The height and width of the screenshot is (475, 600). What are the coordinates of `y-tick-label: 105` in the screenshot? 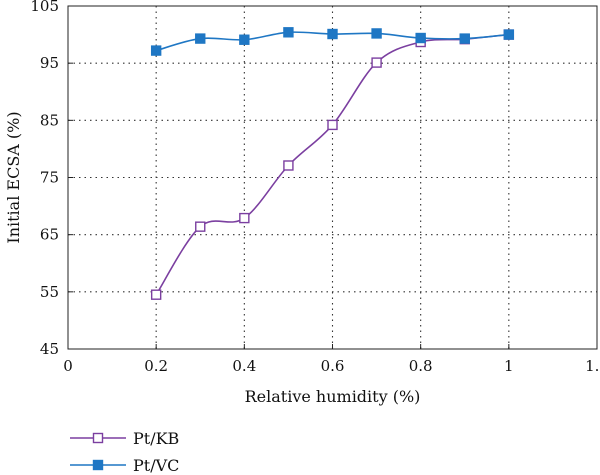 It's located at (44, 7).